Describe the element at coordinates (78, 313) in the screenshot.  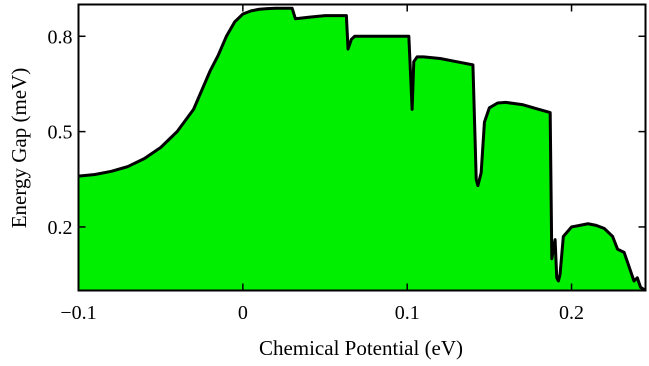
I see `x-tick-label: −0.1` at that location.